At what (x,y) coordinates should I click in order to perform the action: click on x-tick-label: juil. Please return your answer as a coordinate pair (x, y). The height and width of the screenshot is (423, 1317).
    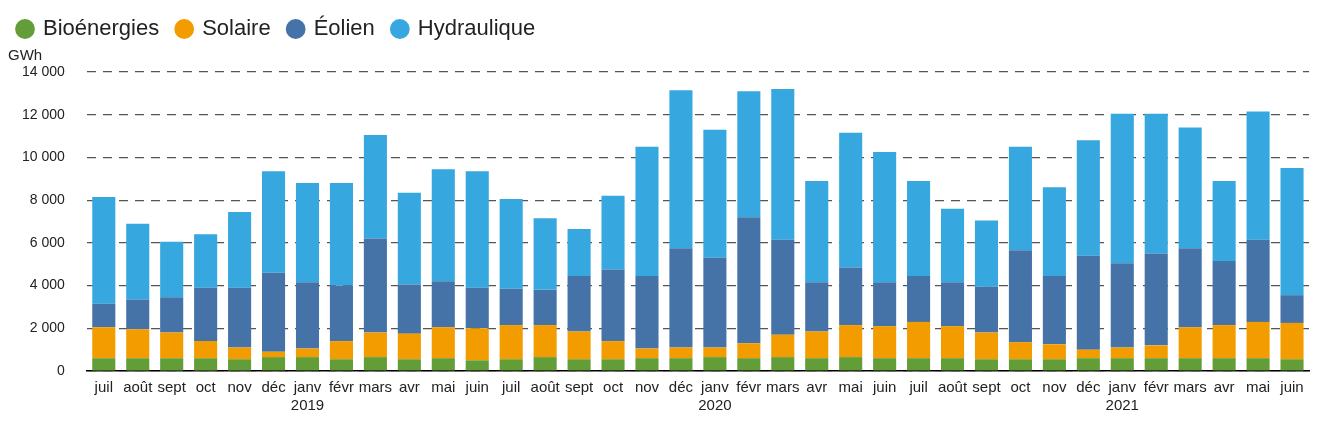
    Looking at the image, I should click on (511, 387).